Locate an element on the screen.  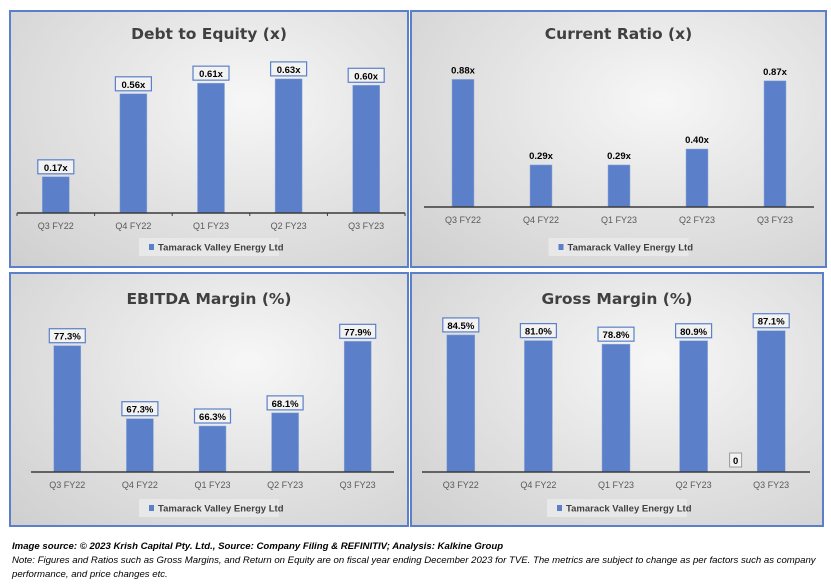
data-label: 66.3% is located at coordinates (212, 417).